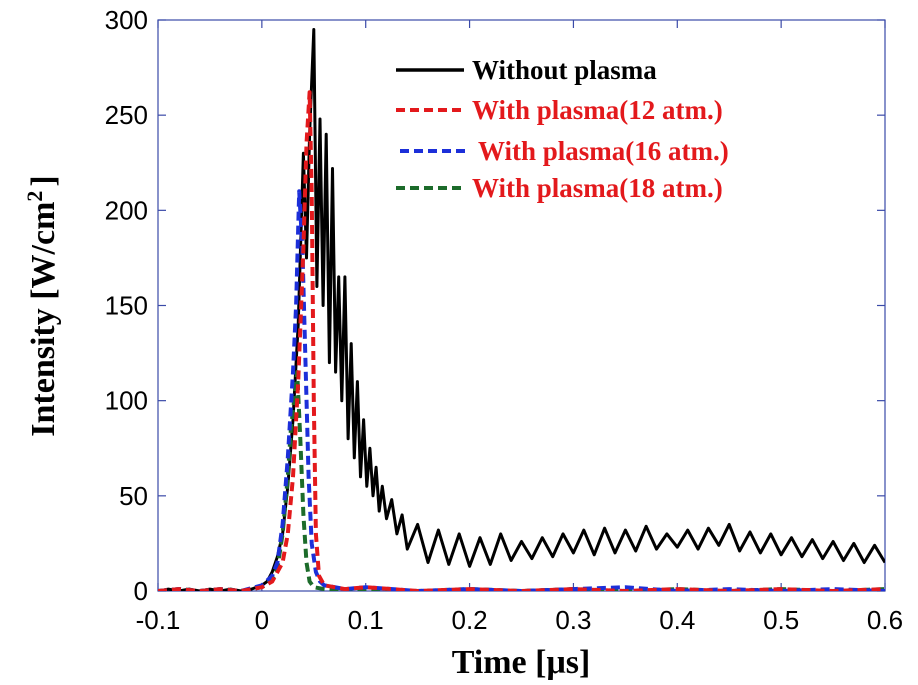 This screenshot has width=918, height=685. What do you see at coordinates (885, 620) in the screenshot?
I see `x-tick-label: 0.6` at bounding box center [885, 620].